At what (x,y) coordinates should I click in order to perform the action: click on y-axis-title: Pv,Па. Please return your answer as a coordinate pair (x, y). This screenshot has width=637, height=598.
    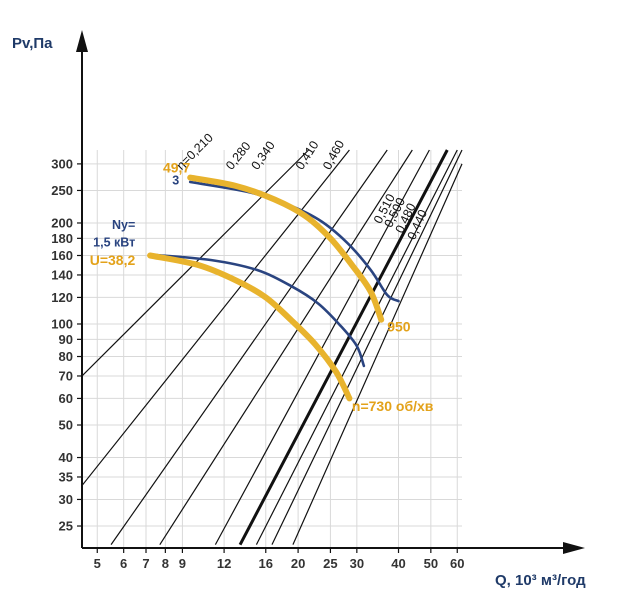
    Looking at the image, I should click on (32, 43).